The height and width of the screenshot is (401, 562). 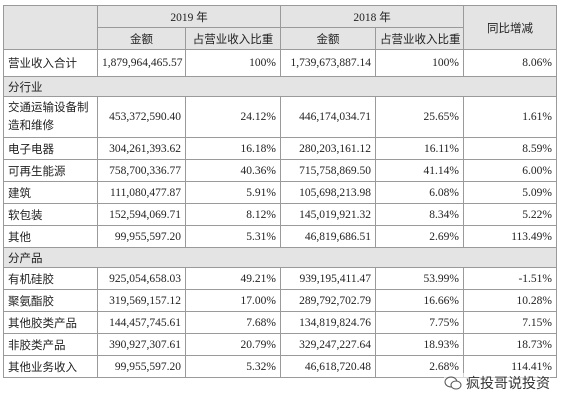 What do you see at coordinates (453, 383) in the screenshot?
I see `wechat-icon` at bounding box center [453, 383].